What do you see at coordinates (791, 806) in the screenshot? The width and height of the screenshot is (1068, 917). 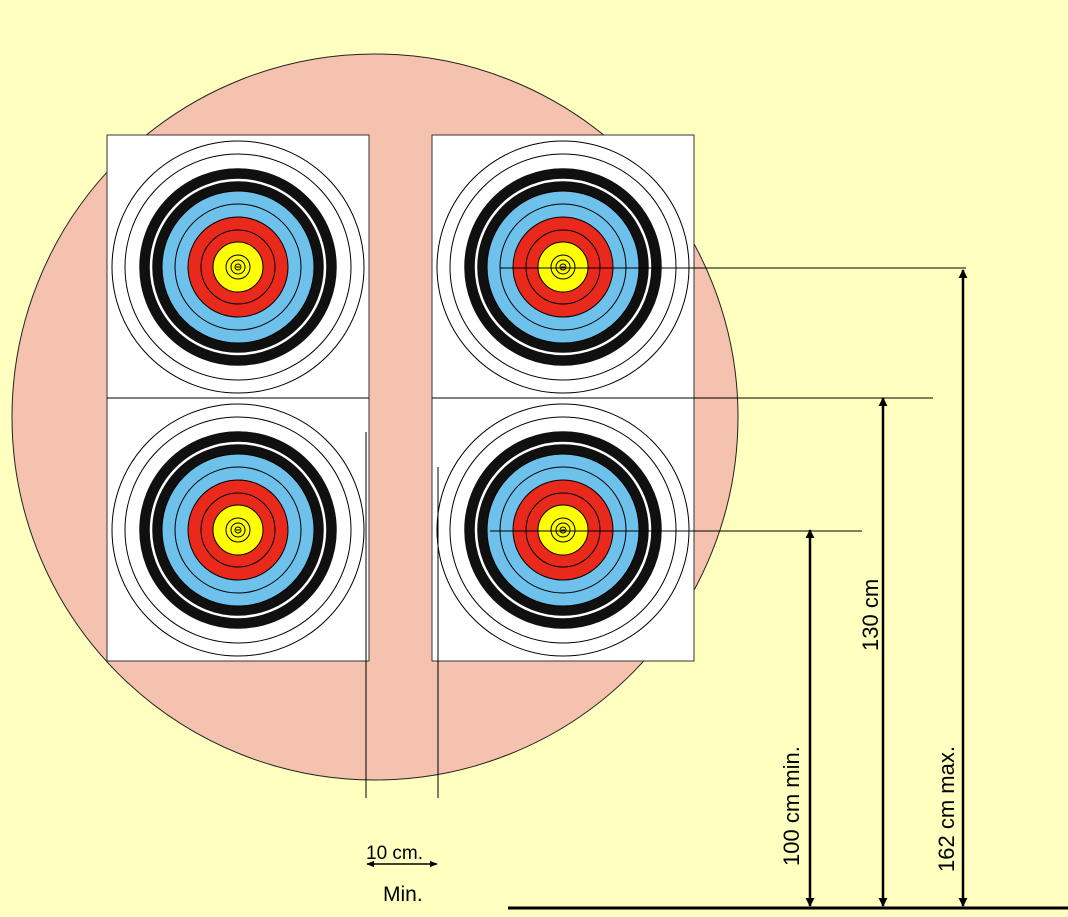 I see `height-min-label: 100 cm min.` at bounding box center [791, 806].